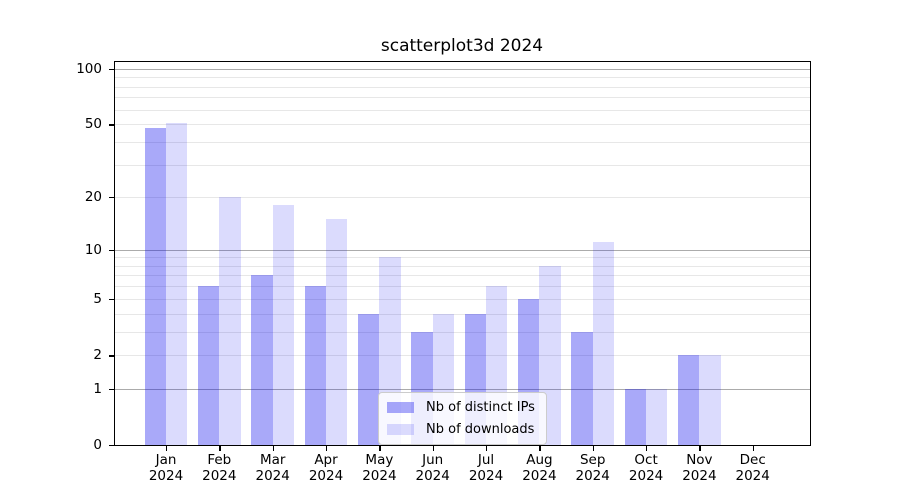 This screenshot has width=900, height=500. I want to click on right-spine, so click(811, 253).